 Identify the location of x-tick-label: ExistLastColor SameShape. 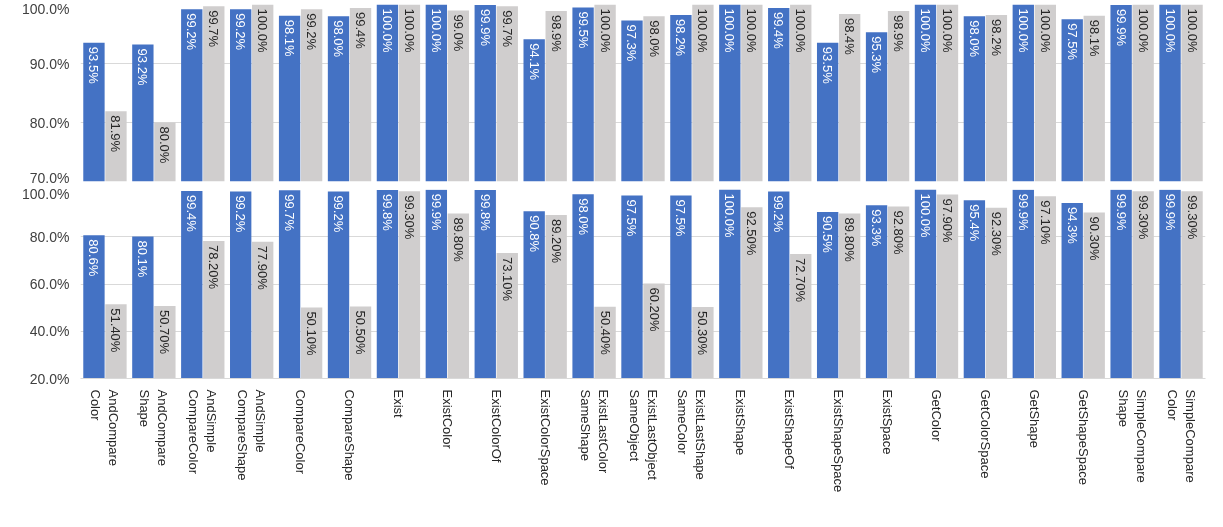
(594, 431).